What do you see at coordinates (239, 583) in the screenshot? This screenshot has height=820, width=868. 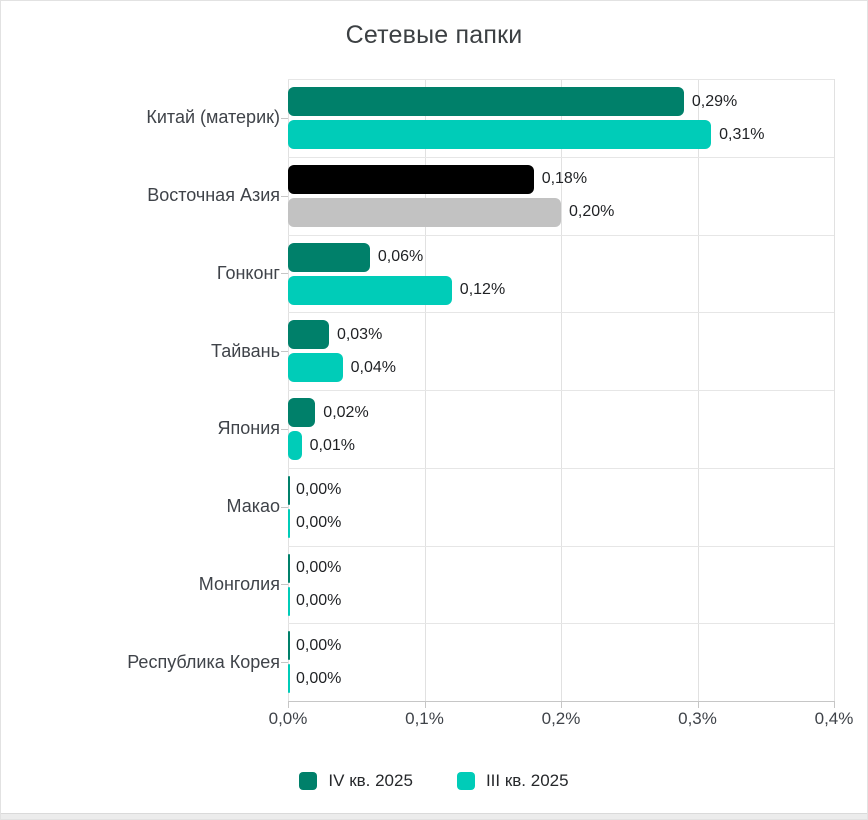 I see `category-label: Монголия` at bounding box center [239, 583].